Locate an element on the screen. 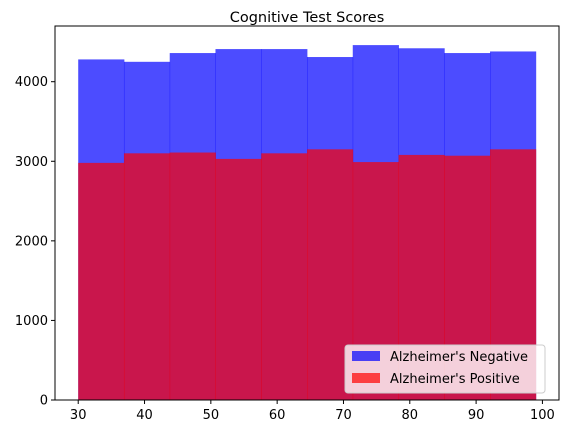 The width and height of the screenshot is (561, 433). x-tick-label: 80 is located at coordinates (410, 415).